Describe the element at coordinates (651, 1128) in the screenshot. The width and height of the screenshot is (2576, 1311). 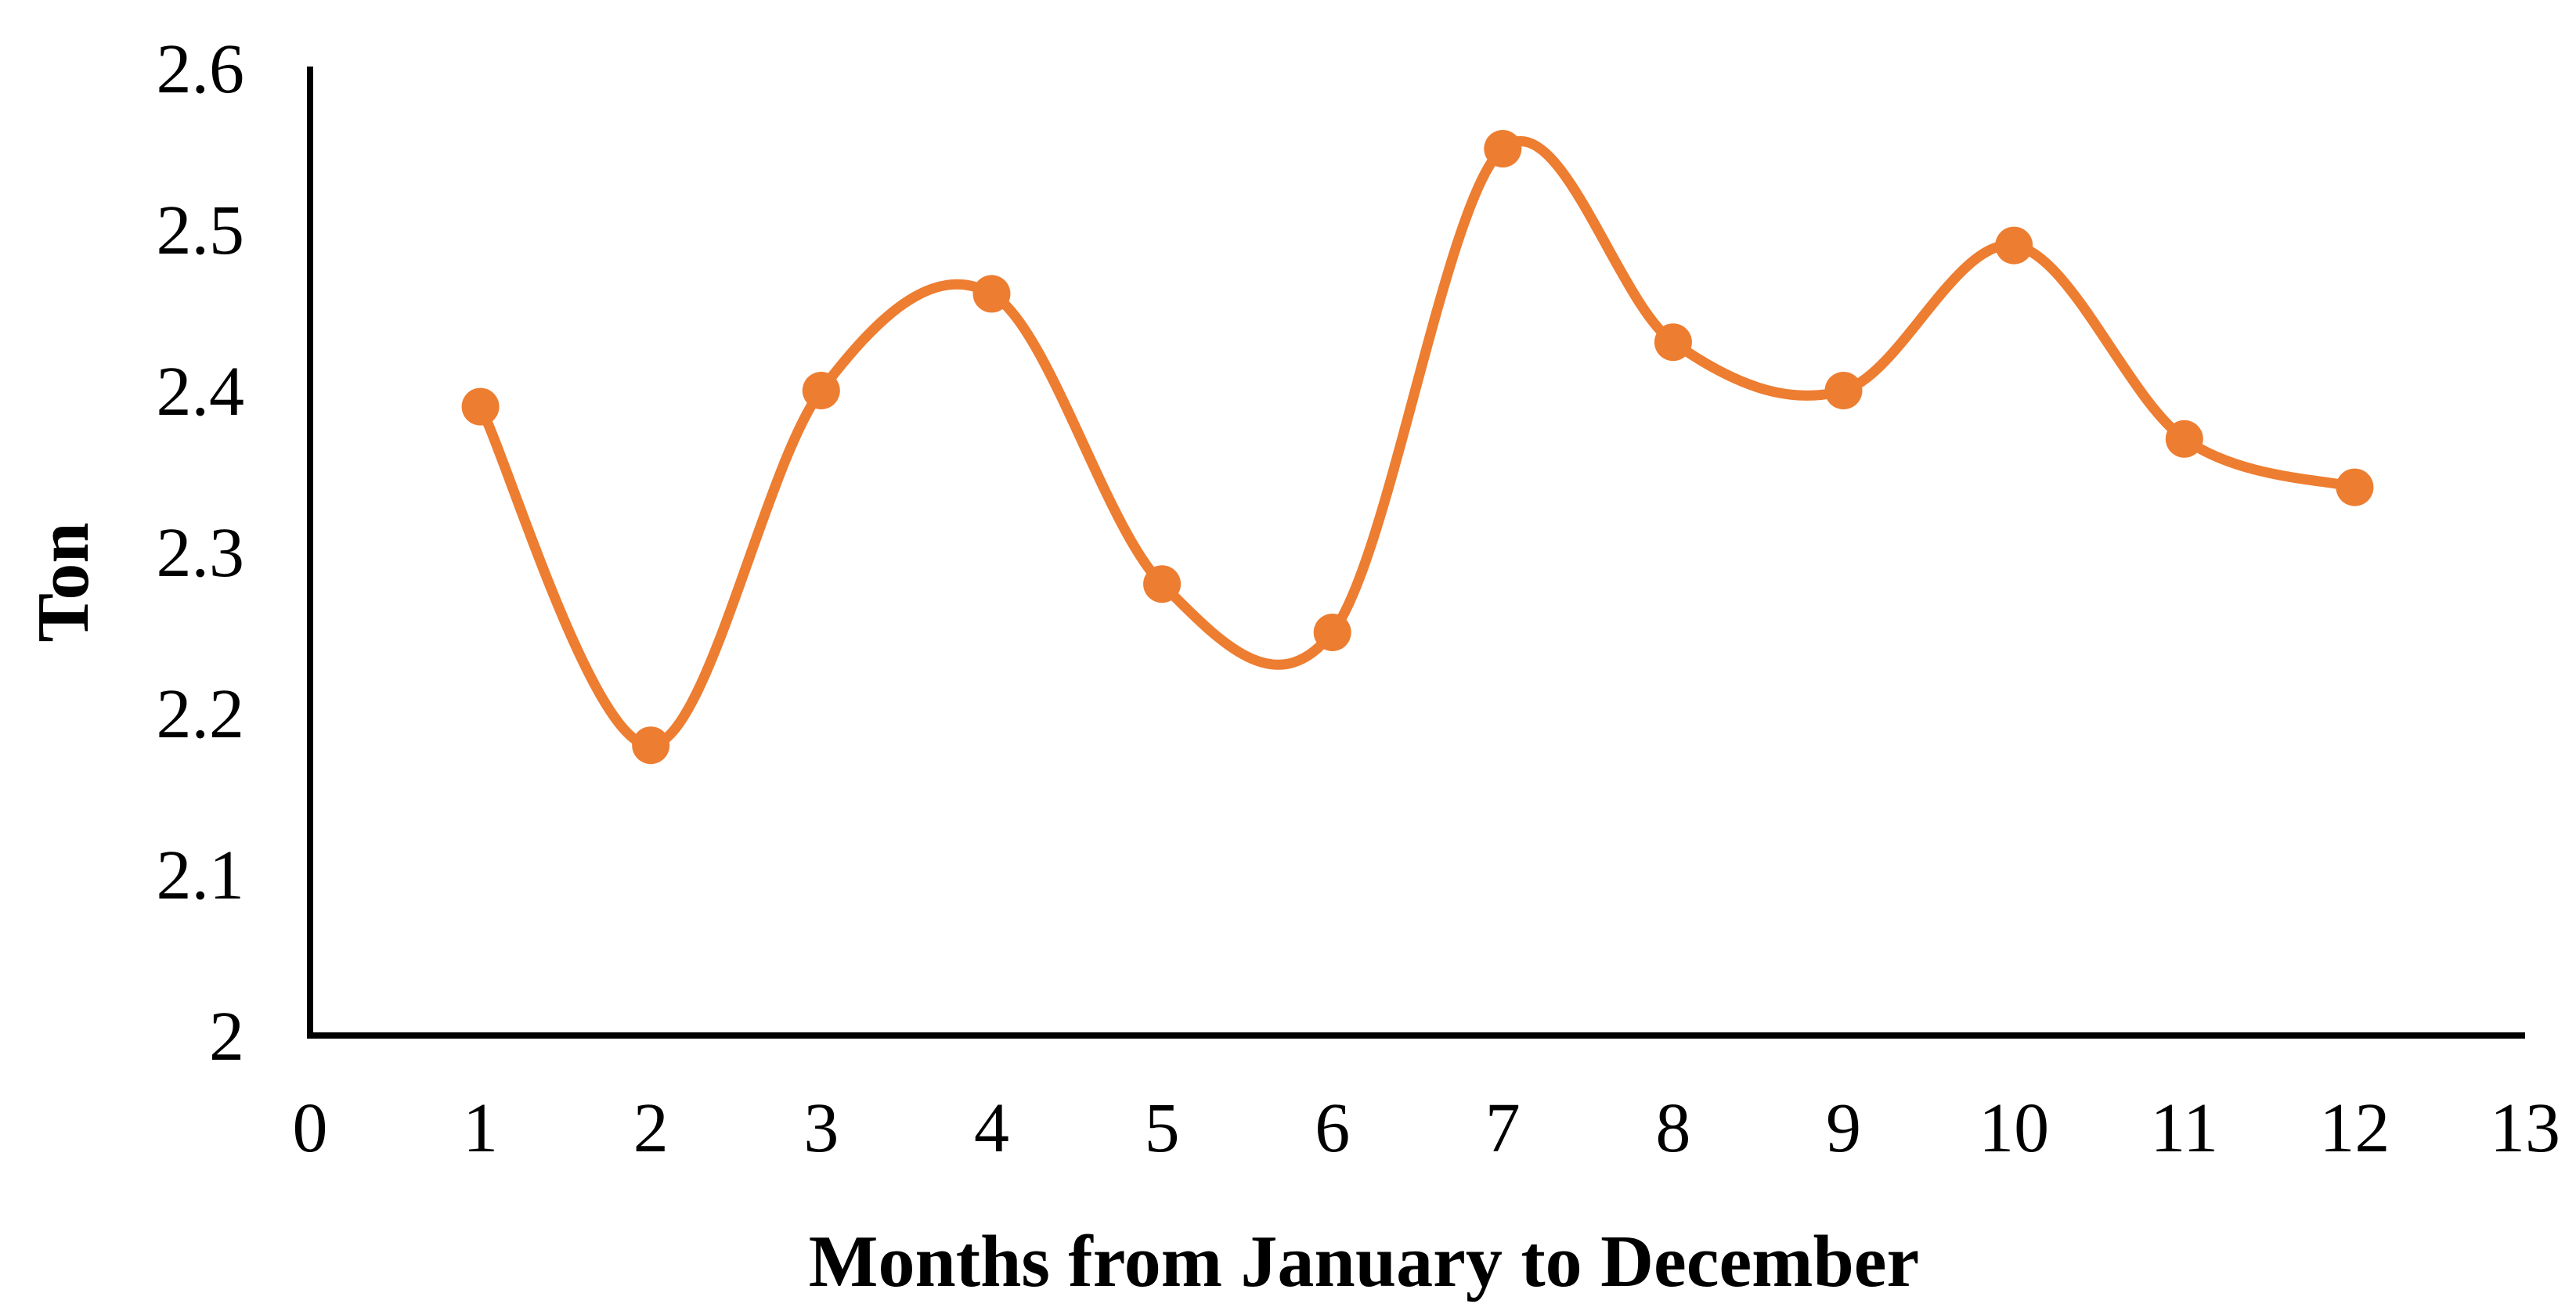
I see `x-tick-label: 2` at that location.